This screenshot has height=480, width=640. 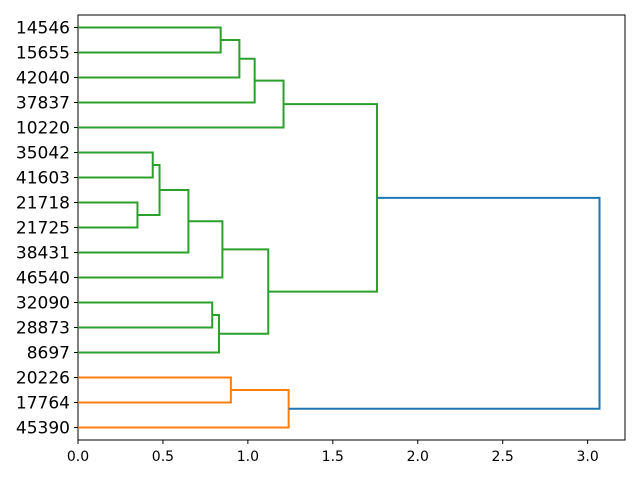 I want to click on x-tick-label-1.0: 1.0, so click(x=248, y=457).